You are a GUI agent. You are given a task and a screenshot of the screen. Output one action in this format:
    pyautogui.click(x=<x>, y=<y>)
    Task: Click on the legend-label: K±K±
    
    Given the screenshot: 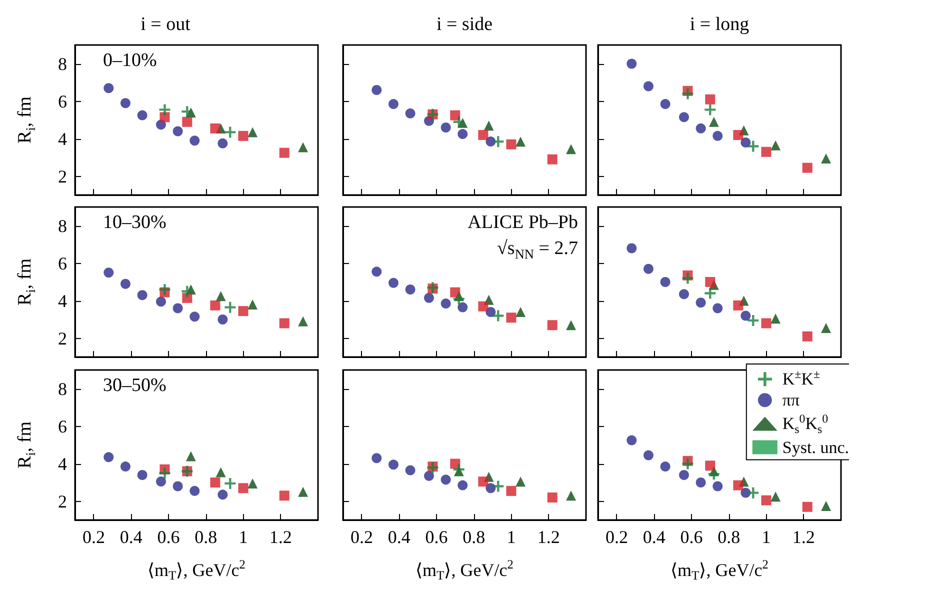 What is the action you would take?
    pyautogui.click(x=801, y=378)
    